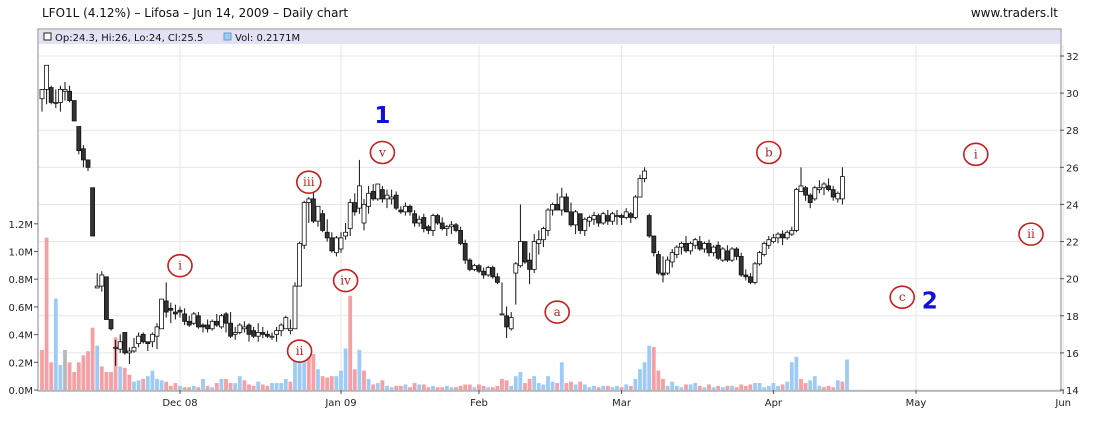  What do you see at coordinates (180, 266) in the screenshot?
I see `annotation-label: i` at bounding box center [180, 266].